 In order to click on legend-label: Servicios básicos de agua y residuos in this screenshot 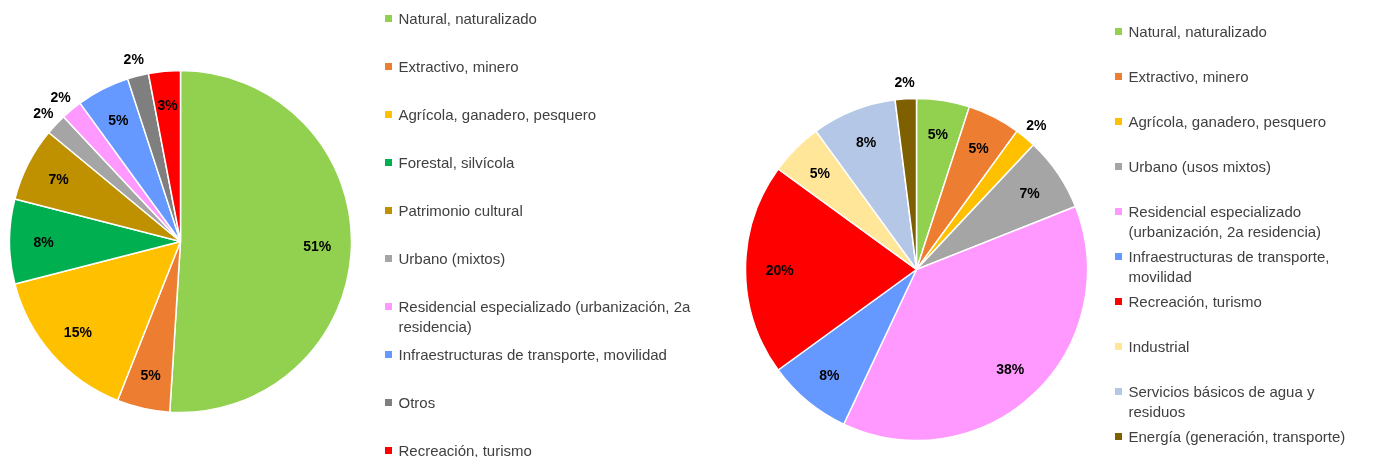, I will do `click(1221, 401)`.